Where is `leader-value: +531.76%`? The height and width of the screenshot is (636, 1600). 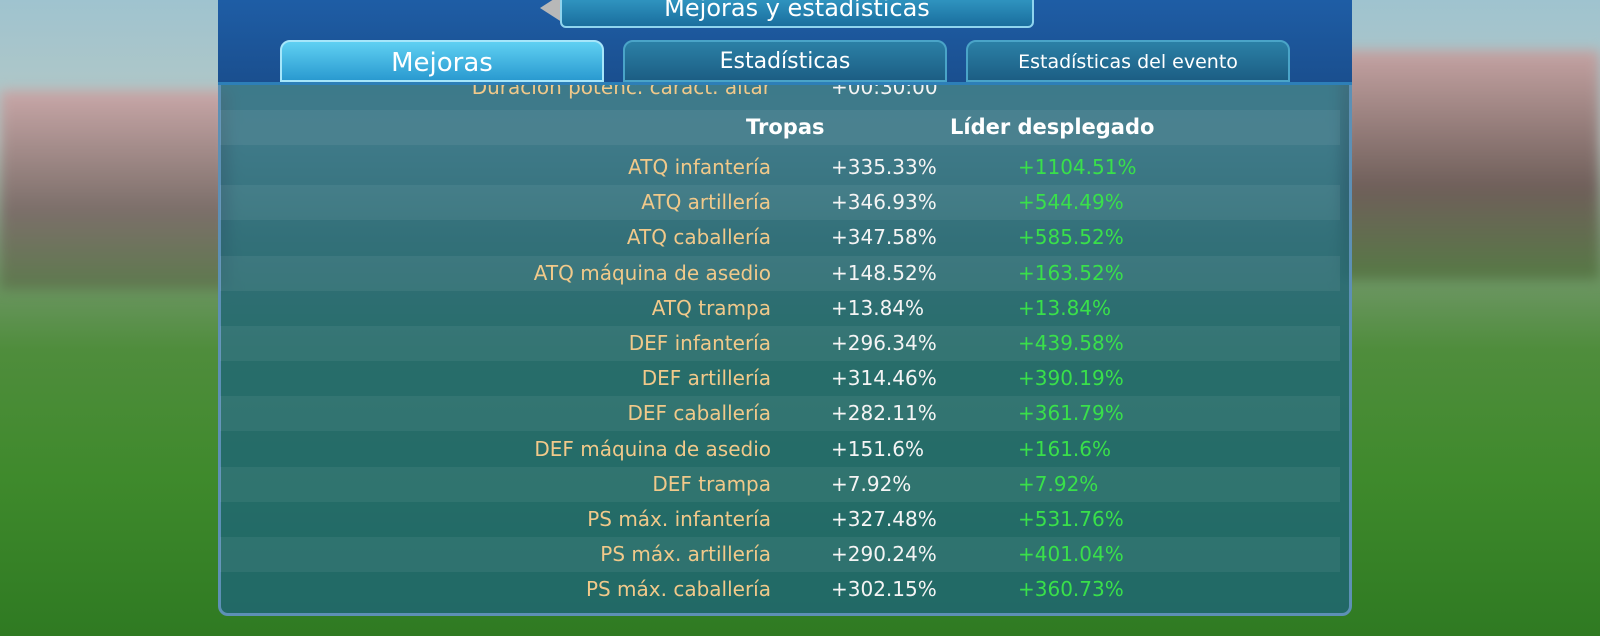 leader-value: +531.76% is located at coordinates (1071, 519).